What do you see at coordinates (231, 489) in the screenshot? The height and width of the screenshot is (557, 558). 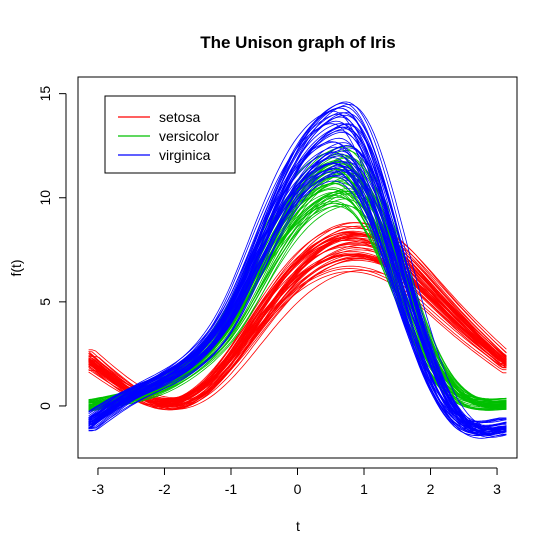 I see `x-tick-label: -1` at bounding box center [231, 489].